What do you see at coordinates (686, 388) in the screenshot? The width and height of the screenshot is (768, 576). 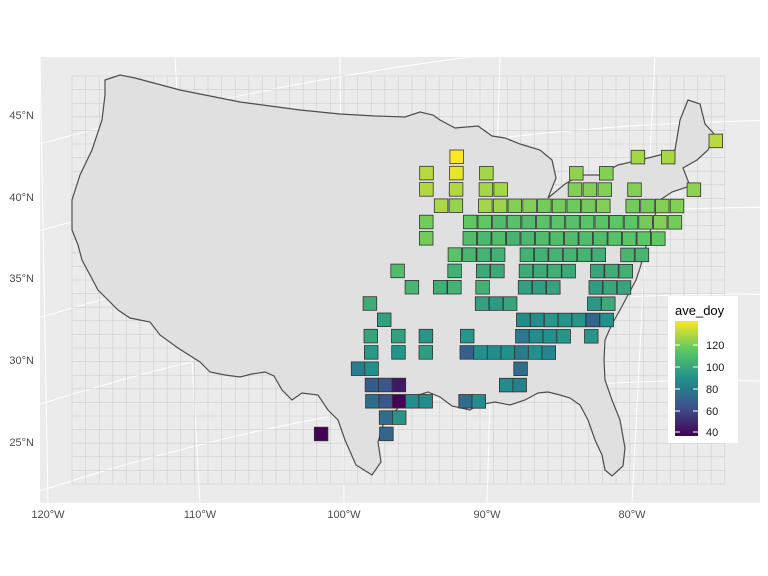 I see `legend-ticks` at bounding box center [686, 388].